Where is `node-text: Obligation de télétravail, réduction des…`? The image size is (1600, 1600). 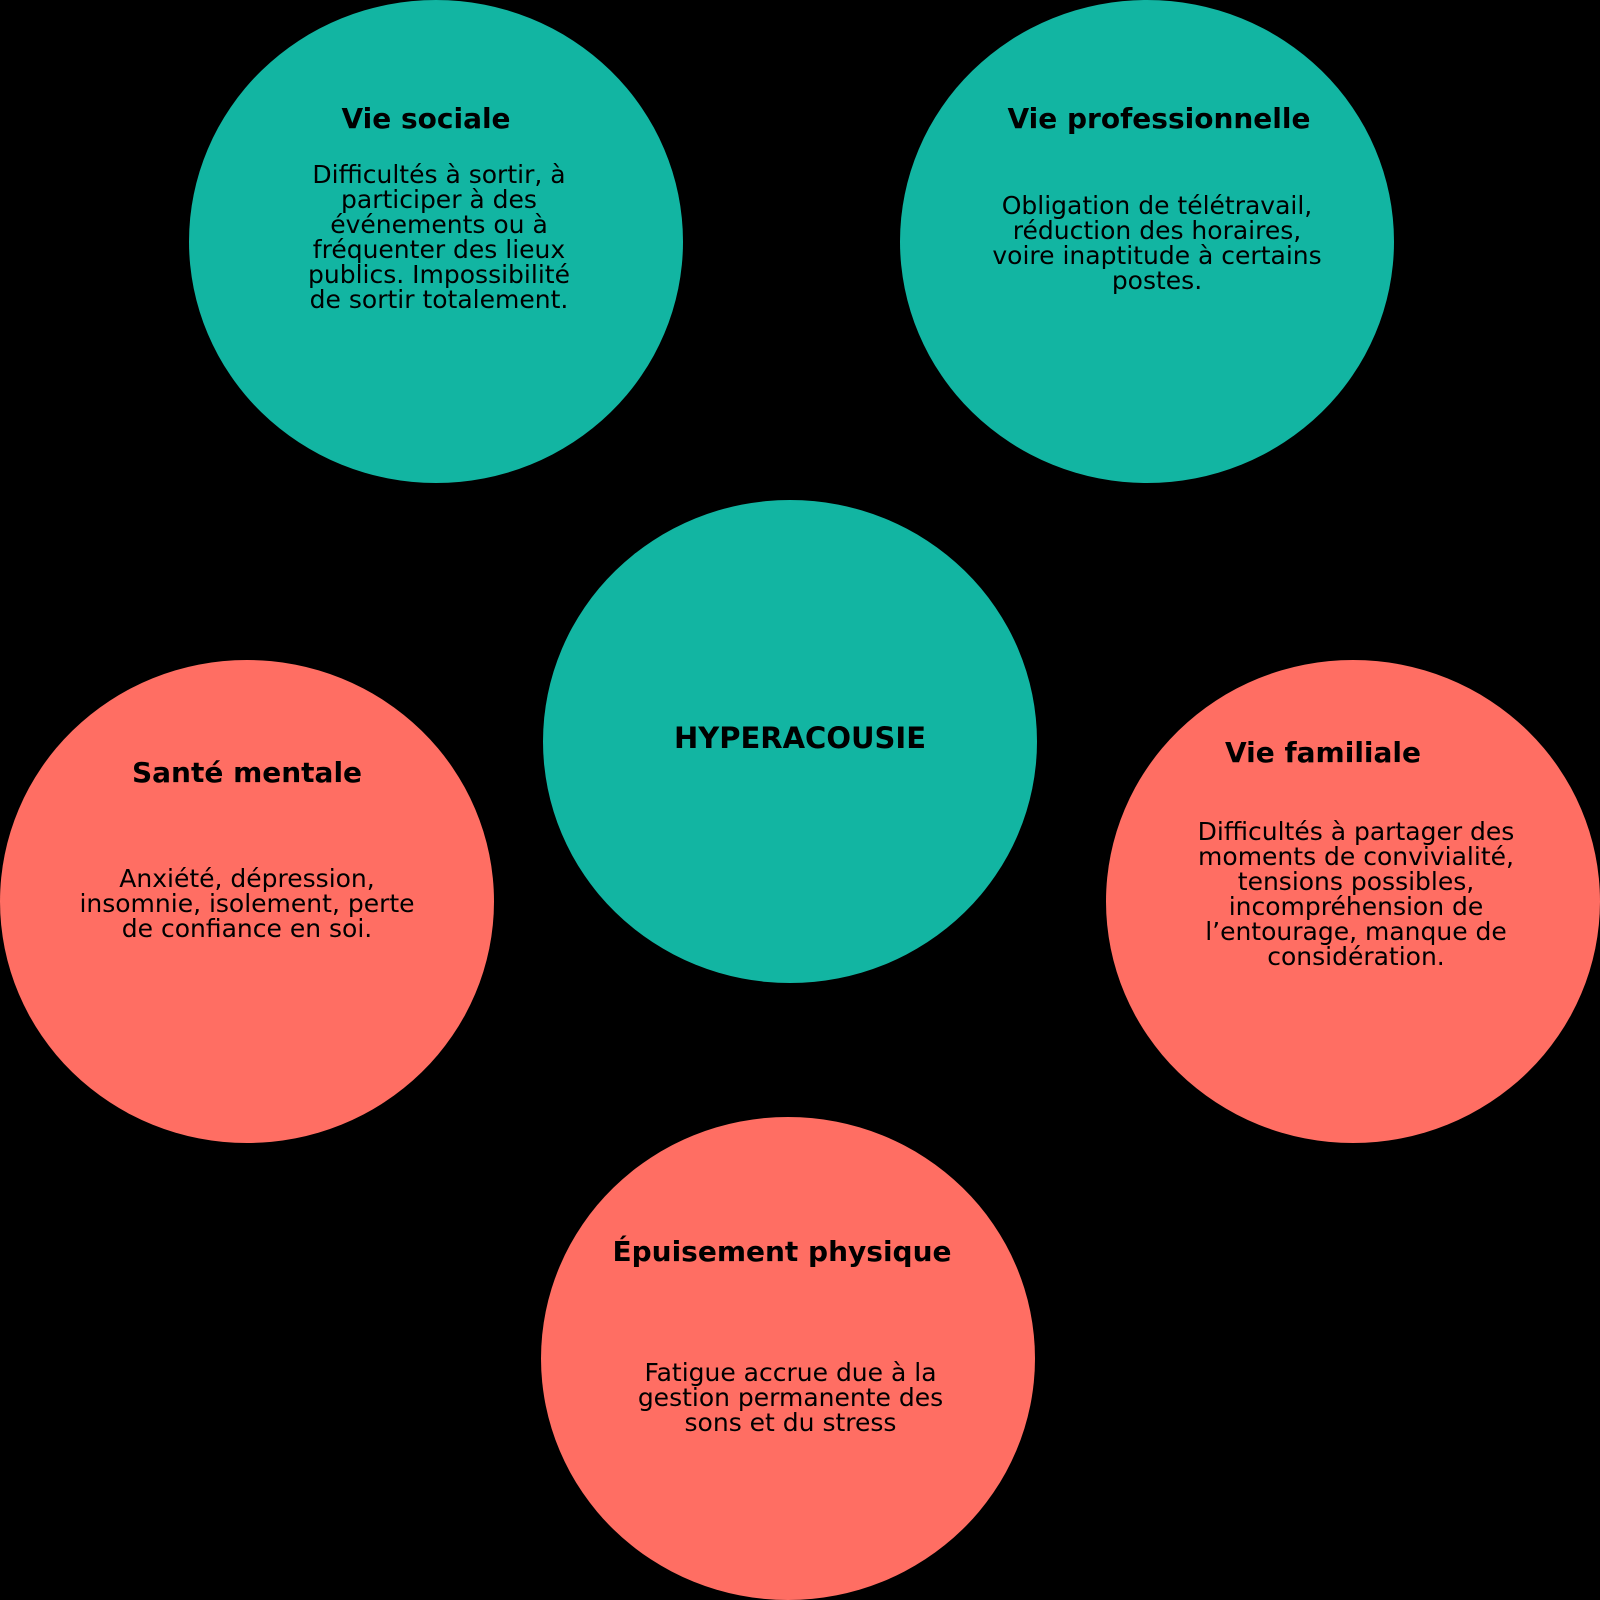 node-text: Obligation de télétravail, réduction des… is located at coordinates (1157, 243).